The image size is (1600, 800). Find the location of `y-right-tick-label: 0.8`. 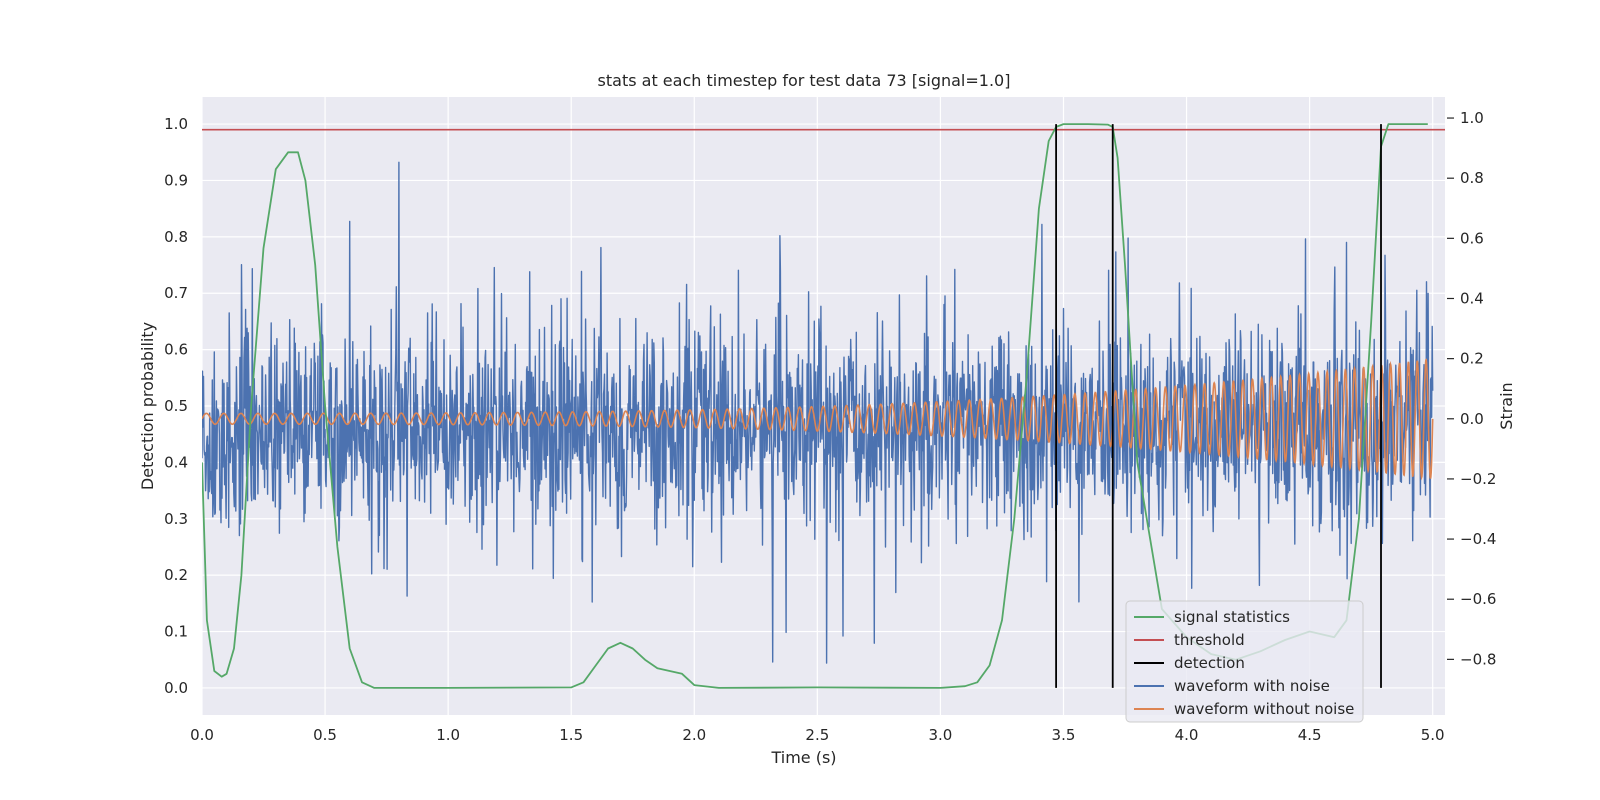

y-right-tick-label: 0.8 is located at coordinates (1472, 178).